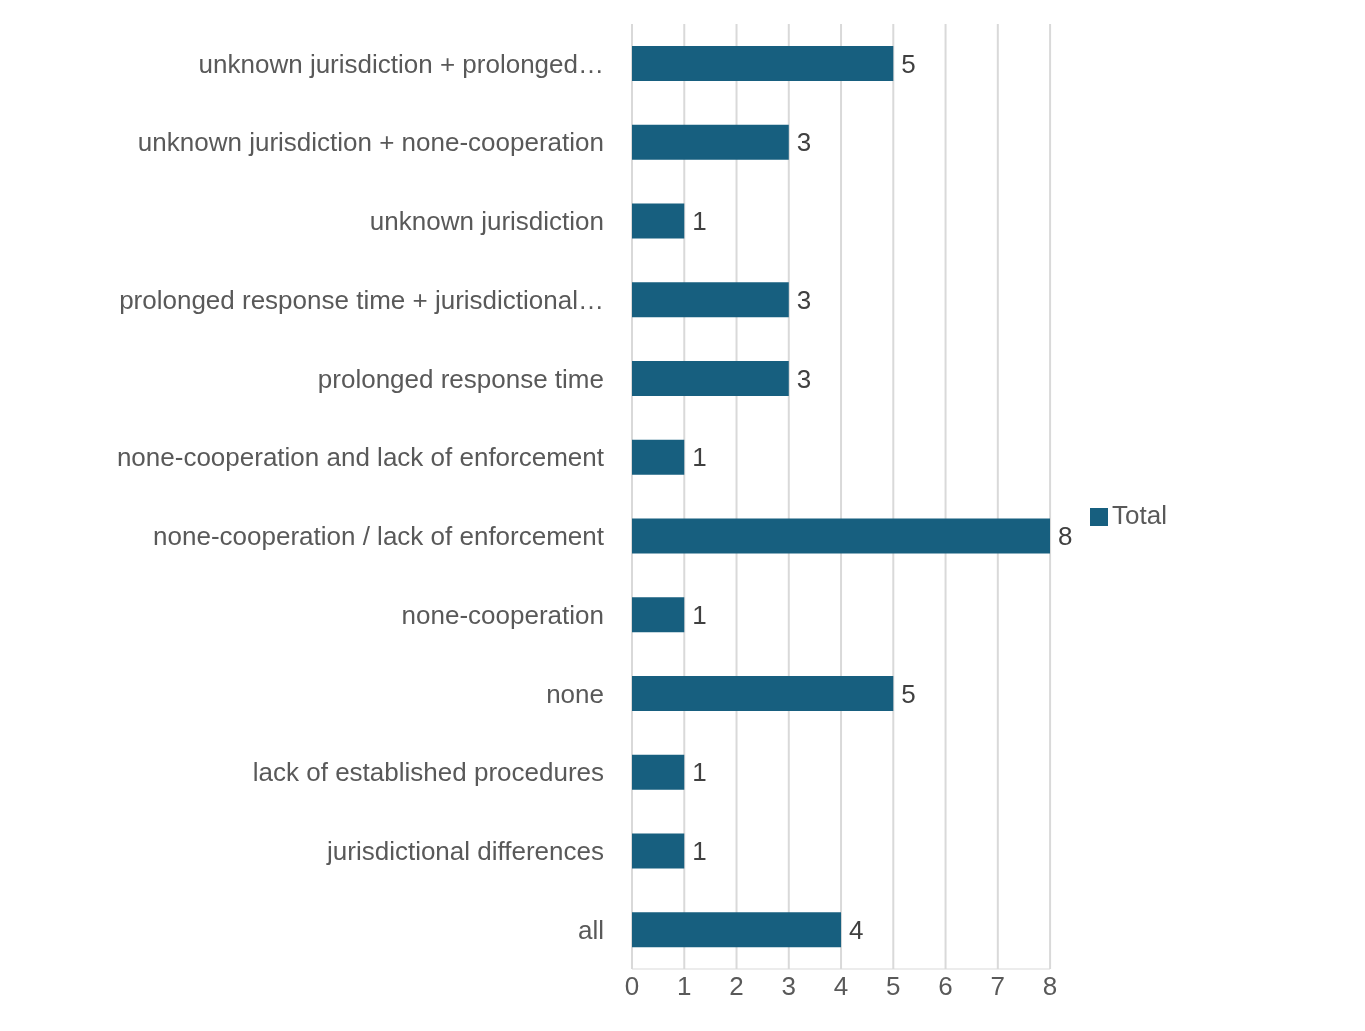 The image size is (1365, 1031). Describe the element at coordinates (428, 772) in the screenshot. I see `y-tick-label: lack of established procedures` at that location.